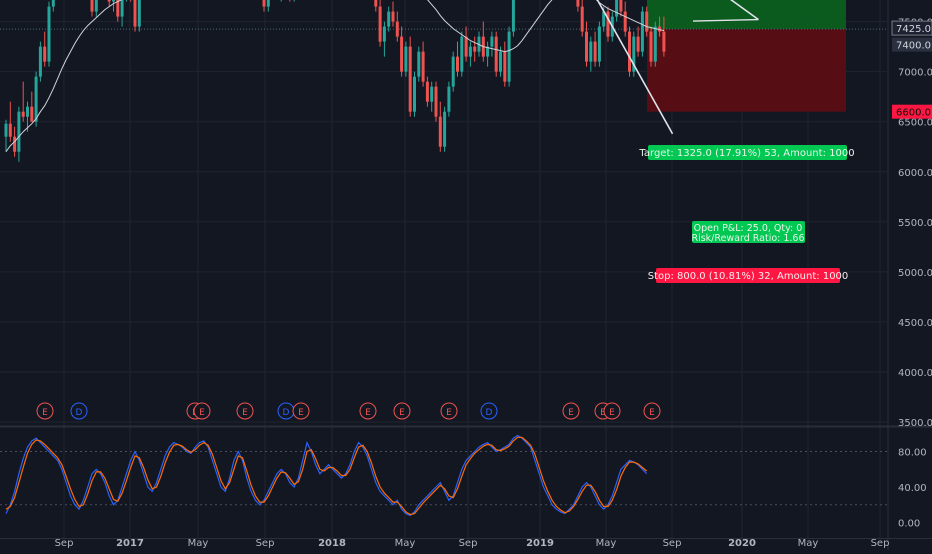 This screenshot has width=932, height=554. I want to click on target-label-text: Target: 1325.0 (17.91%) 53, Amount: 1000, so click(746, 153).